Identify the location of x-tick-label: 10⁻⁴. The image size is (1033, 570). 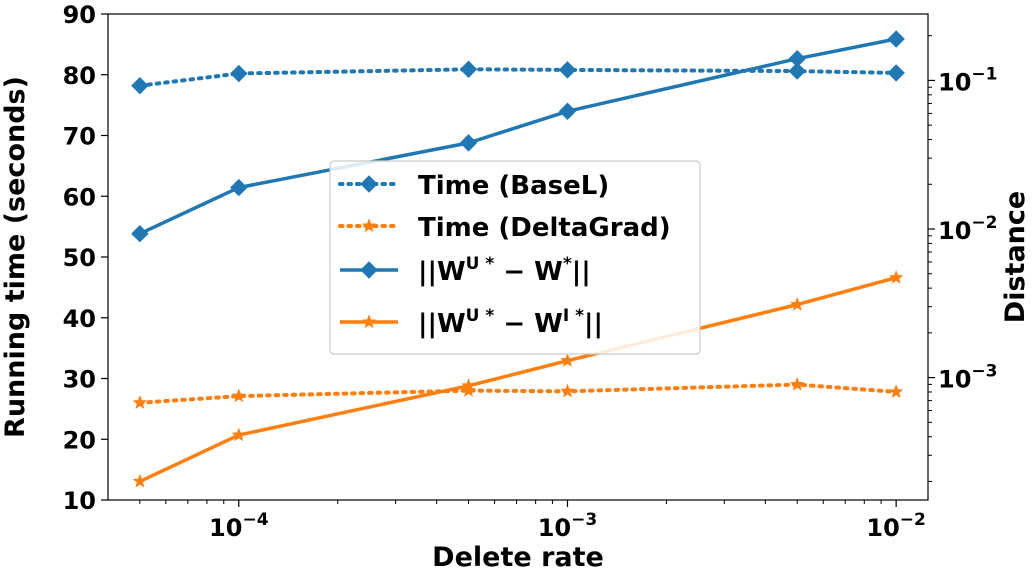
(239, 526).